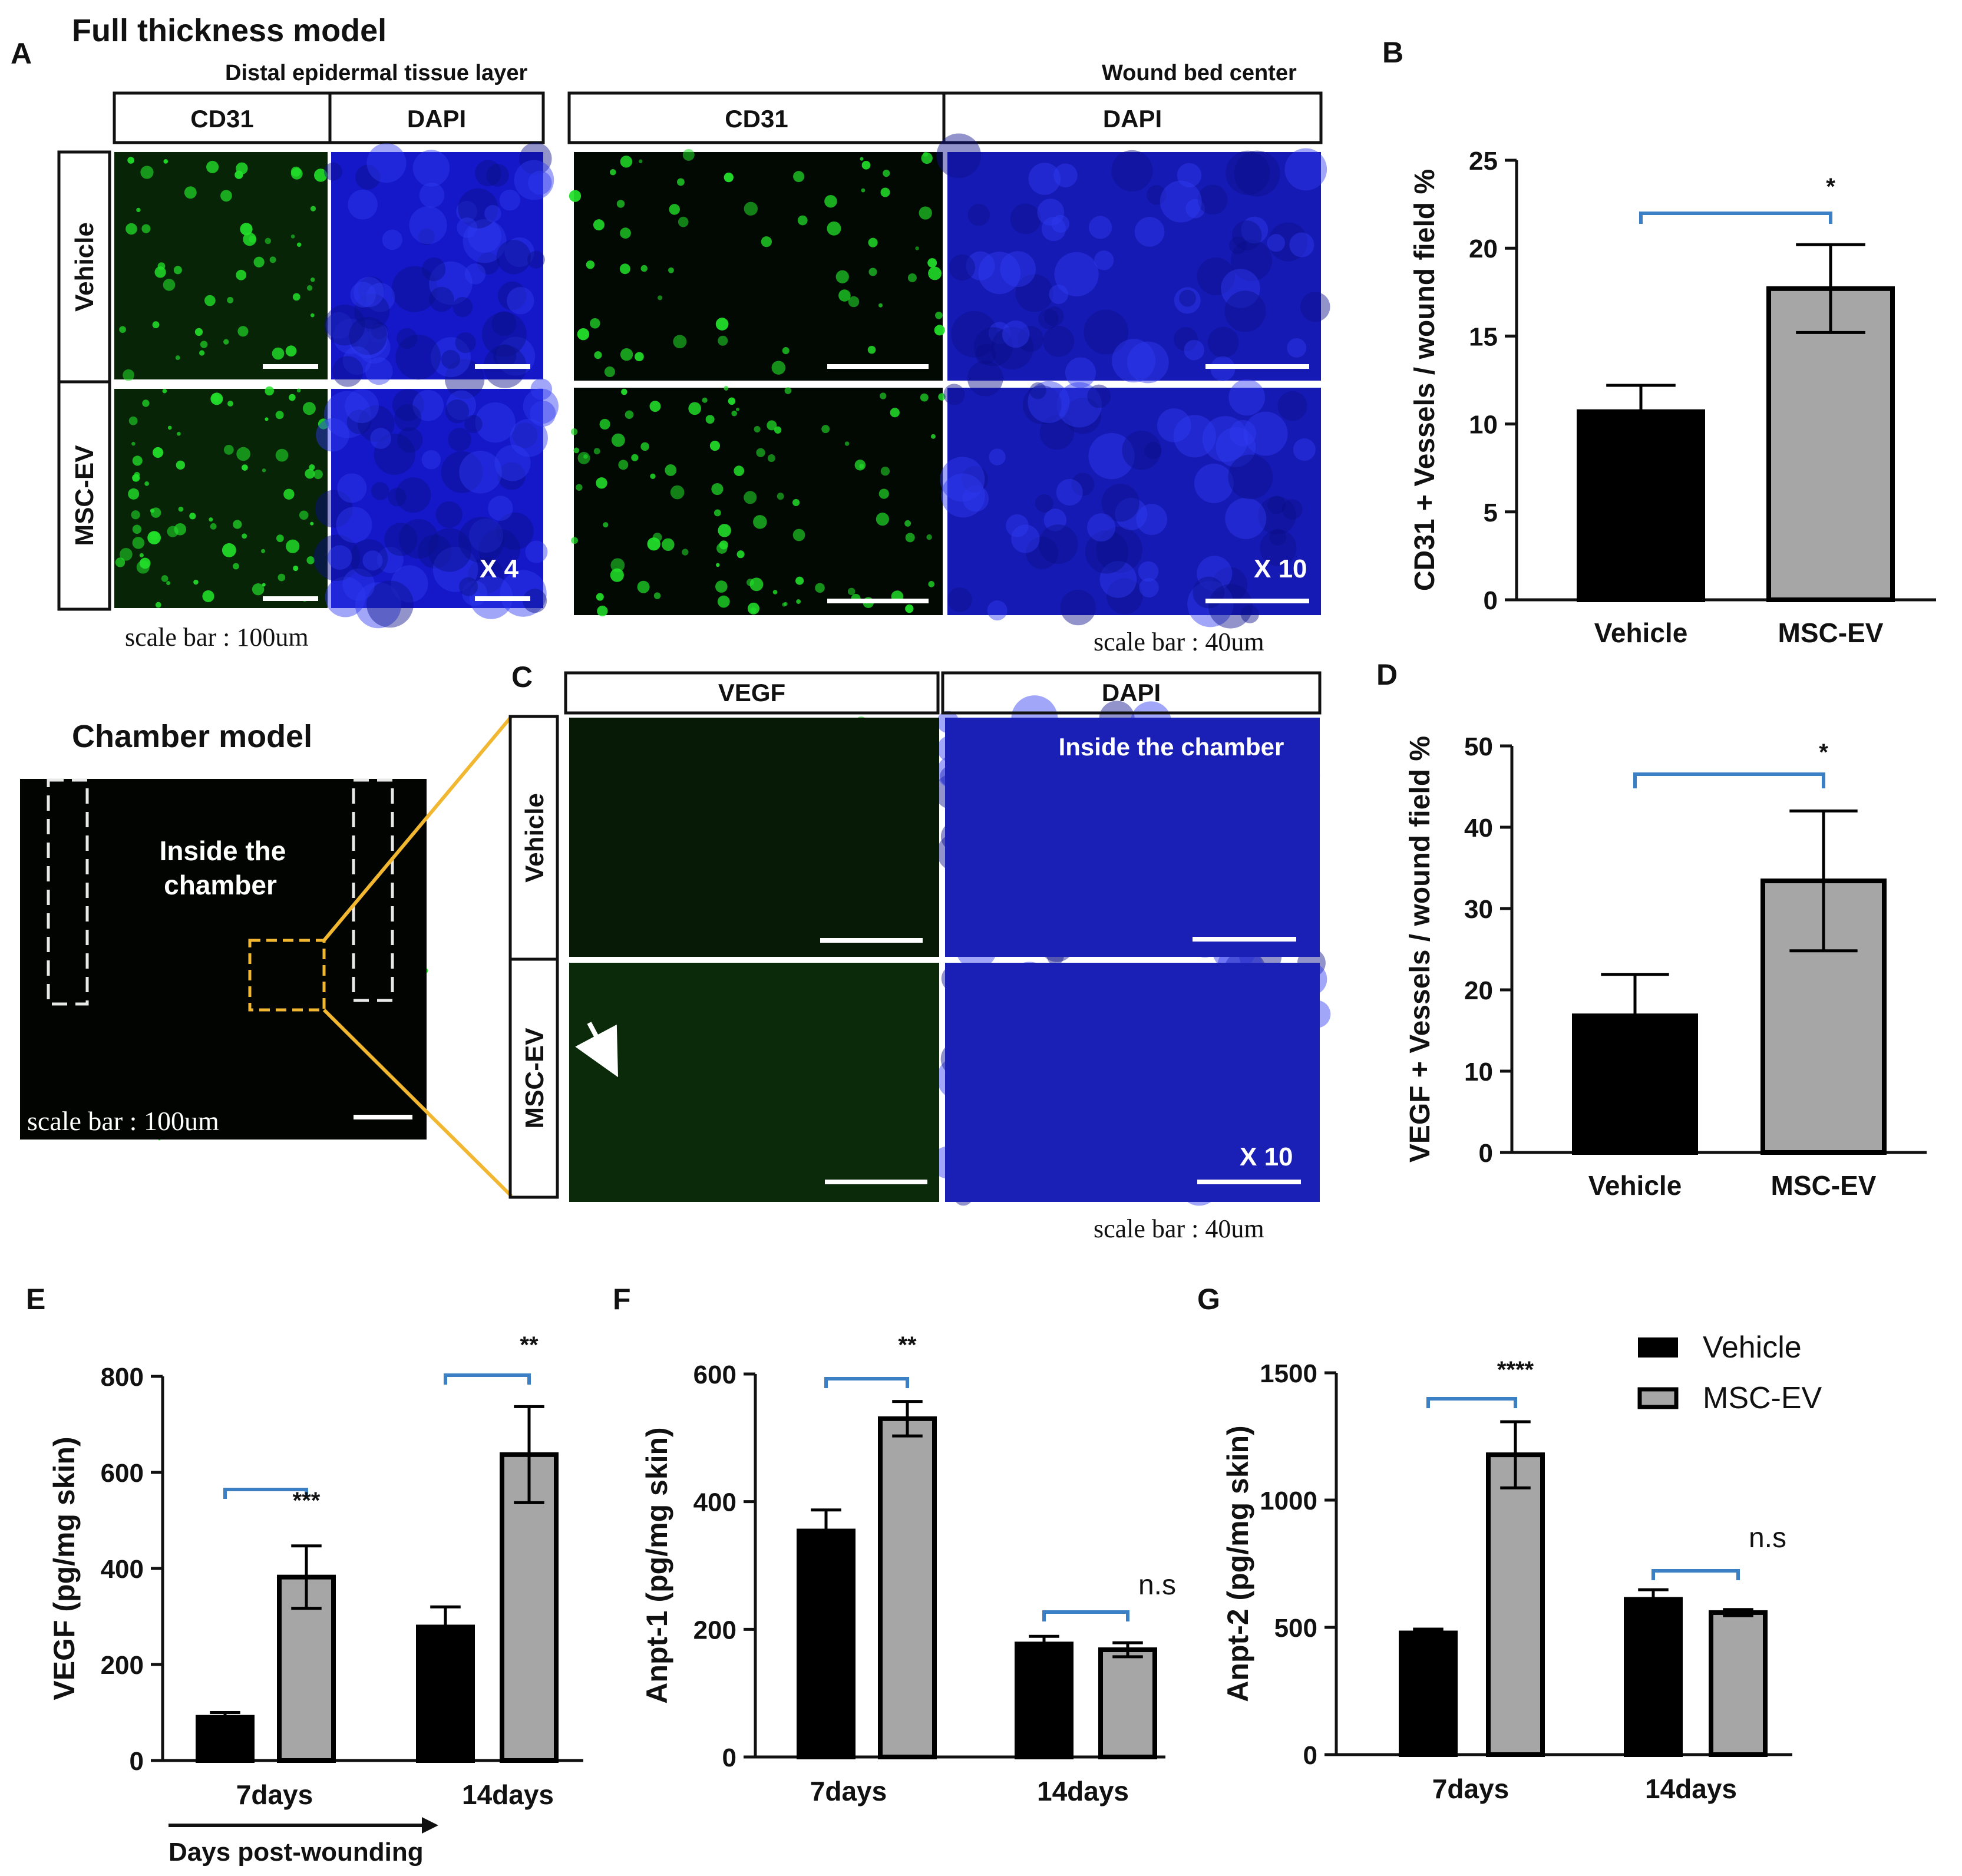 This screenshot has width=1962, height=1876. I want to click on panel-letter-b: B, so click(1392, 52).